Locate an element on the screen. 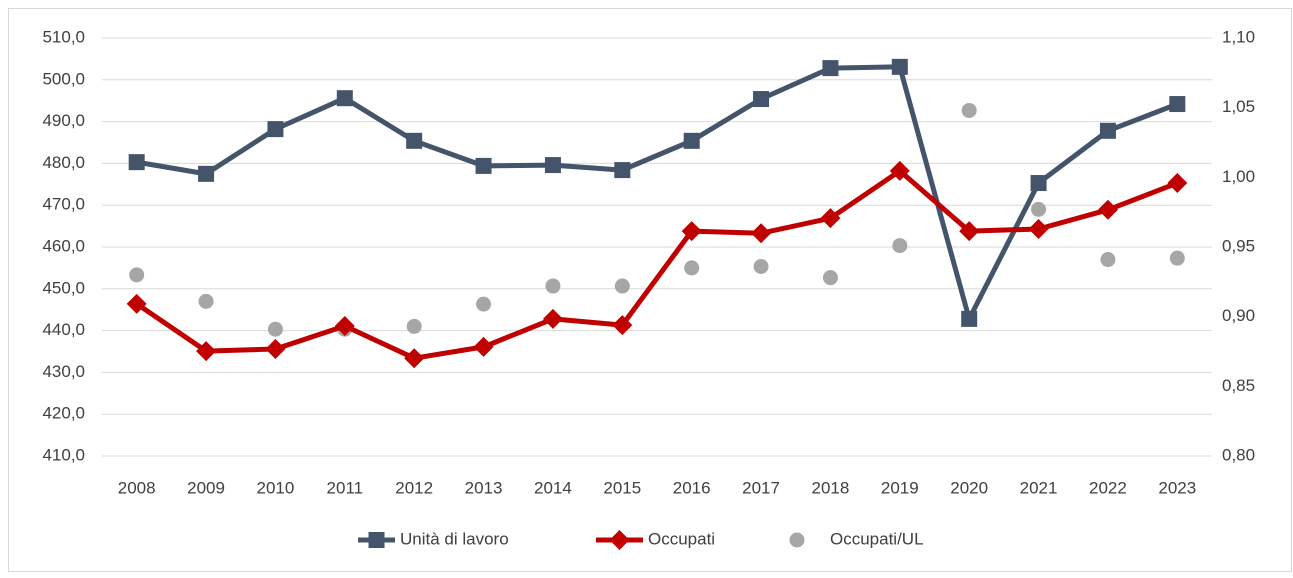  y-tick-label: 410,0 is located at coordinates (63, 454).